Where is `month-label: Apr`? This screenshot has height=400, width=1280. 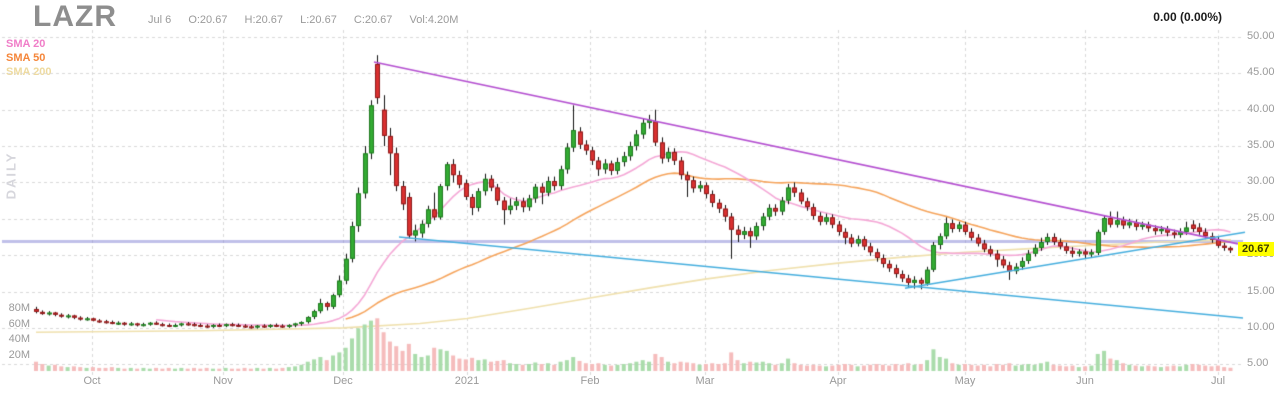 month-label: Apr is located at coordinates (838, 381).